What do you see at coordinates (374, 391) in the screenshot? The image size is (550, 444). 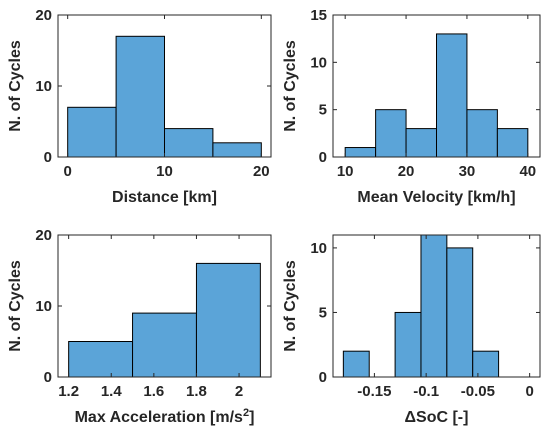 I see `x-tick-label: -0.15` at bounding box center [374, 391].